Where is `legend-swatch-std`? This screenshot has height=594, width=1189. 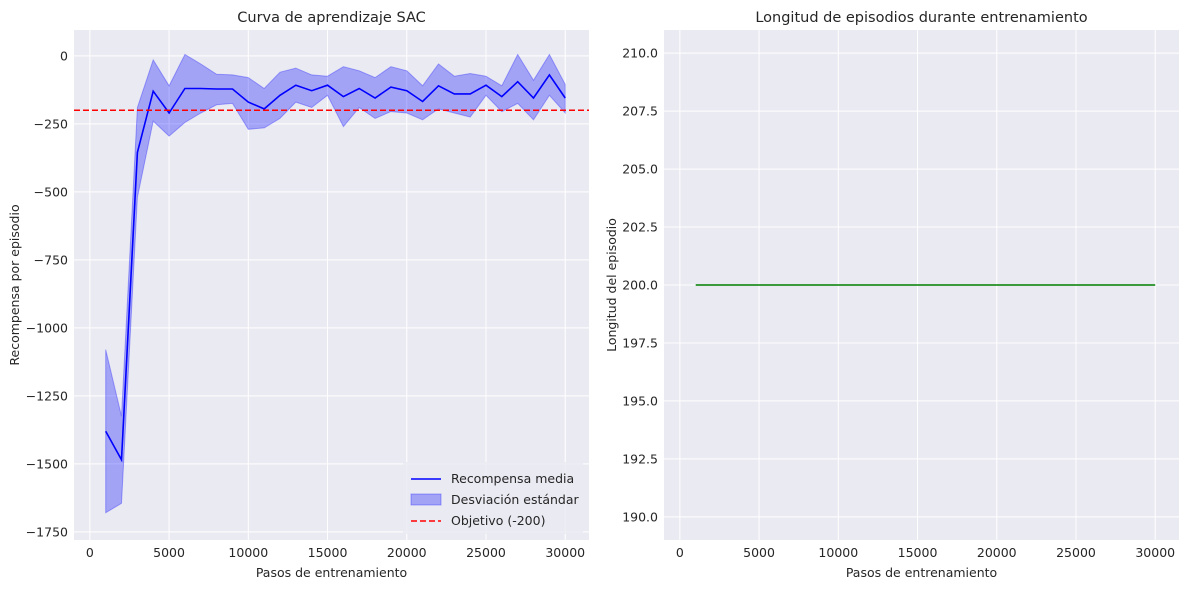 legend-swatch-std is located at coordinates (426, 499).